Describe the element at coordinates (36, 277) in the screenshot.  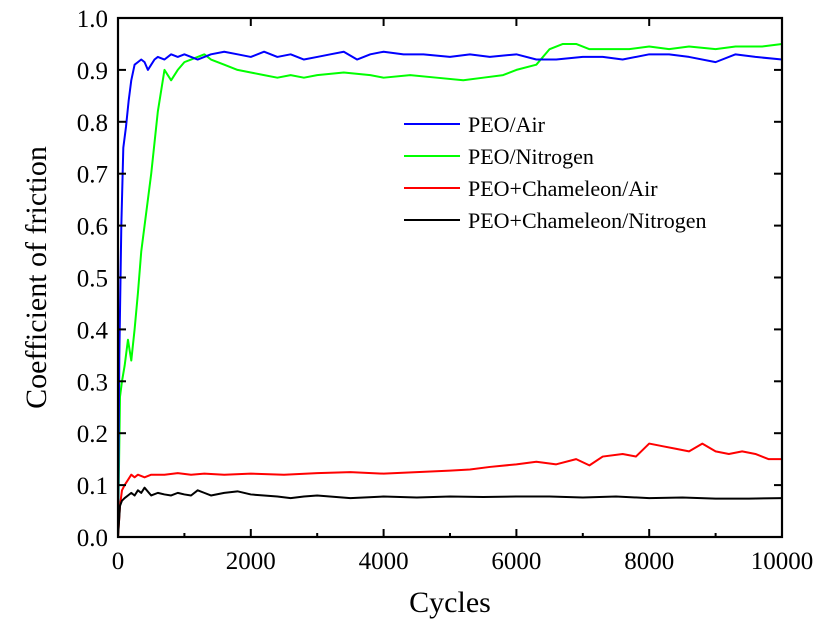
I see `y-axis-title: Coefficient of friction` at that location.